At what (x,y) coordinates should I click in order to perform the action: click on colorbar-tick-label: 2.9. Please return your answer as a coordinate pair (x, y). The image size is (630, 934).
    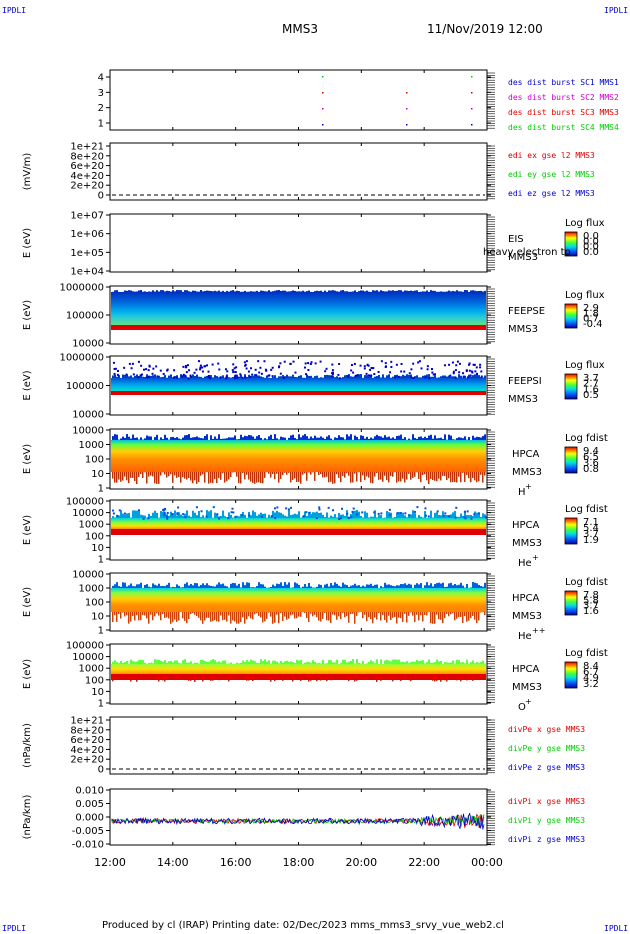
    Looking at the image, I should click on (591, 308).